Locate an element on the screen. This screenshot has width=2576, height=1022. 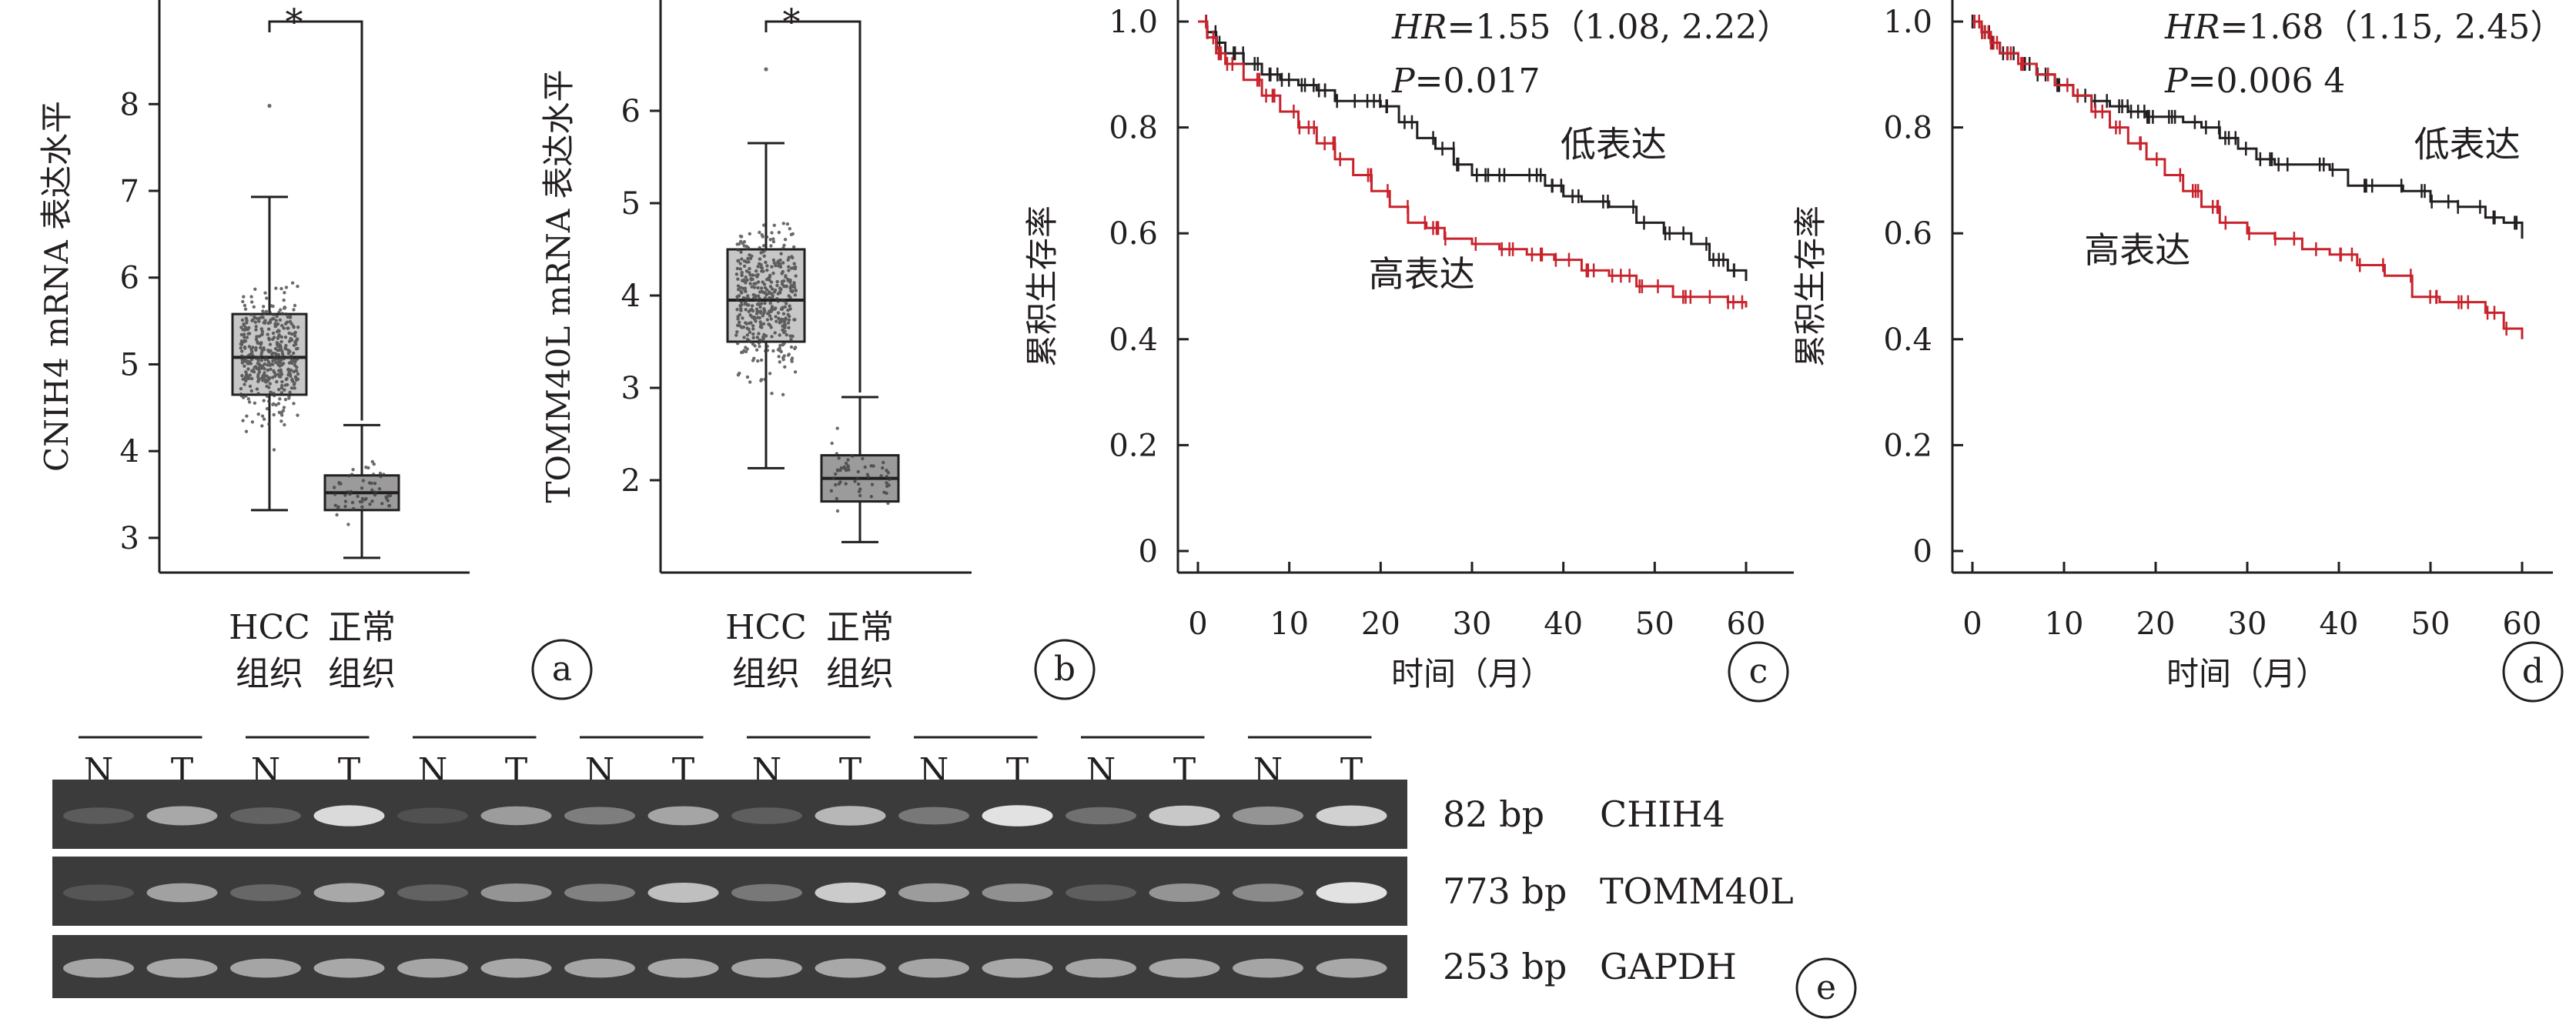
y-axis-title: 累积生存率 is located at coordinates (1810, 286).